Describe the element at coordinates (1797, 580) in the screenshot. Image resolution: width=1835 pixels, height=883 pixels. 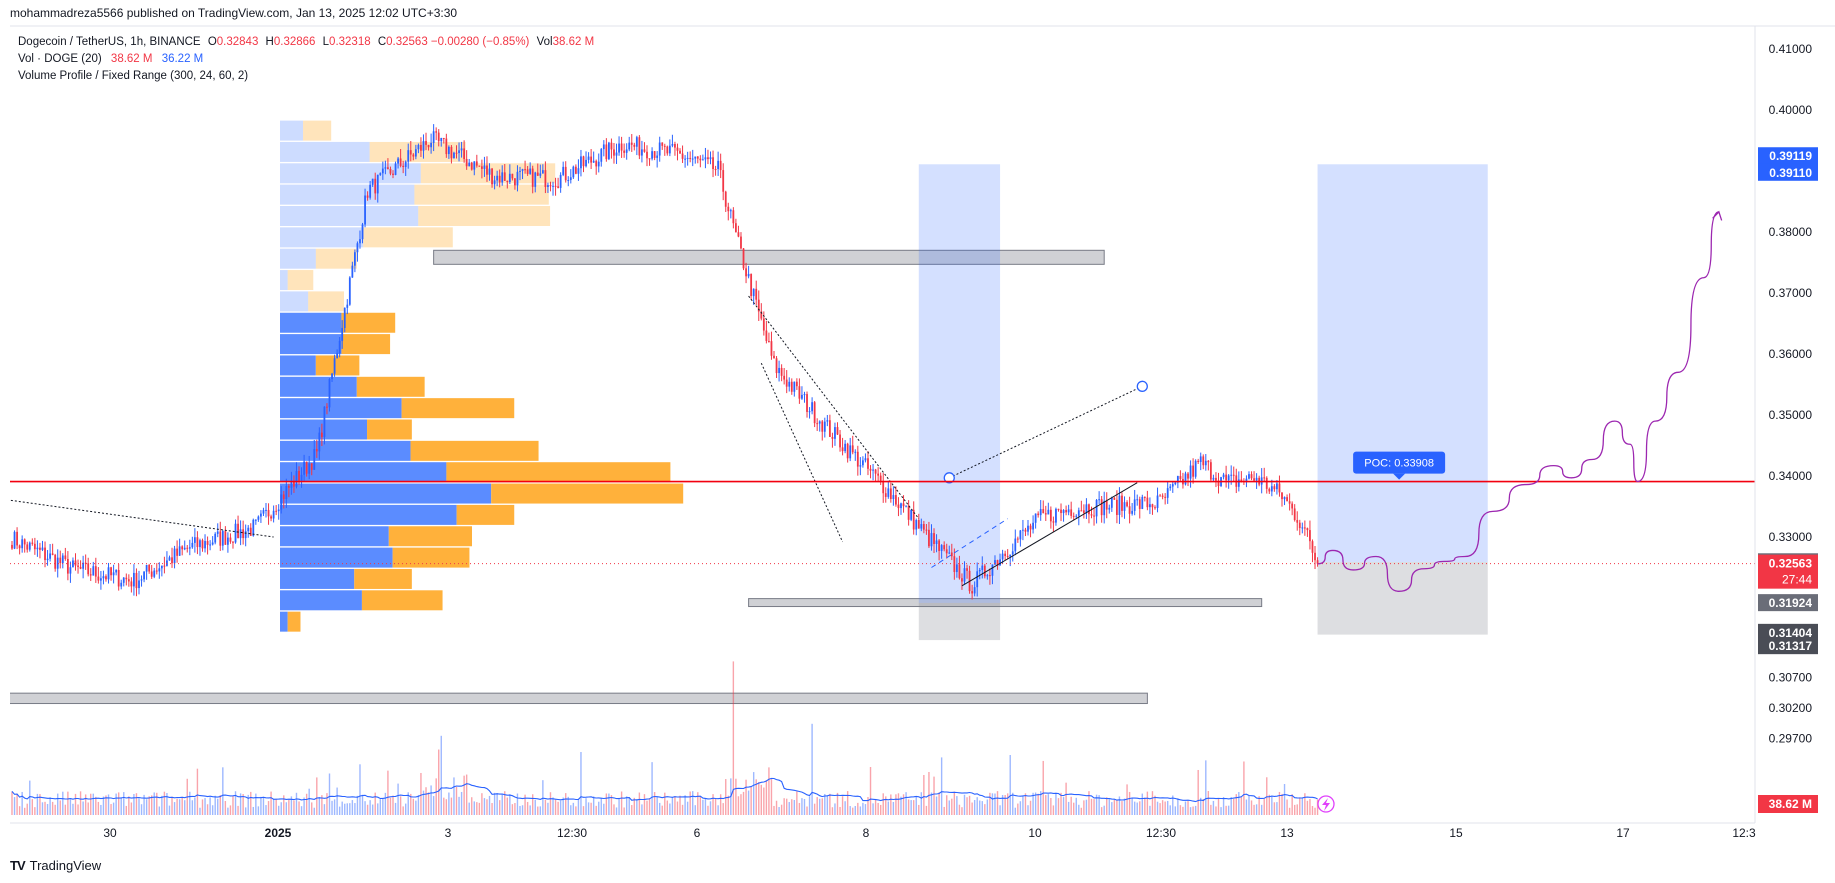
I see `countdown-value: 27:44` at that location.